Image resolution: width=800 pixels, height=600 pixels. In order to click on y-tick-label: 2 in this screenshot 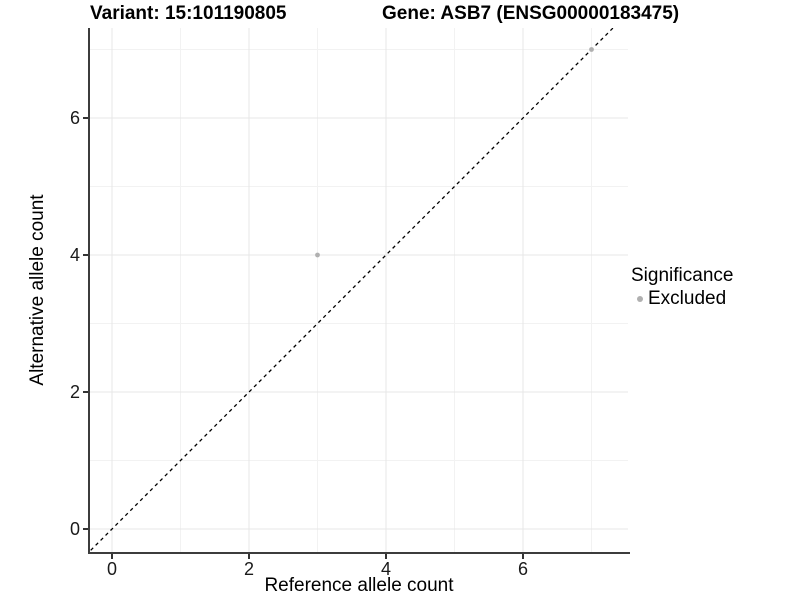, I will do `click(74, 392)`.